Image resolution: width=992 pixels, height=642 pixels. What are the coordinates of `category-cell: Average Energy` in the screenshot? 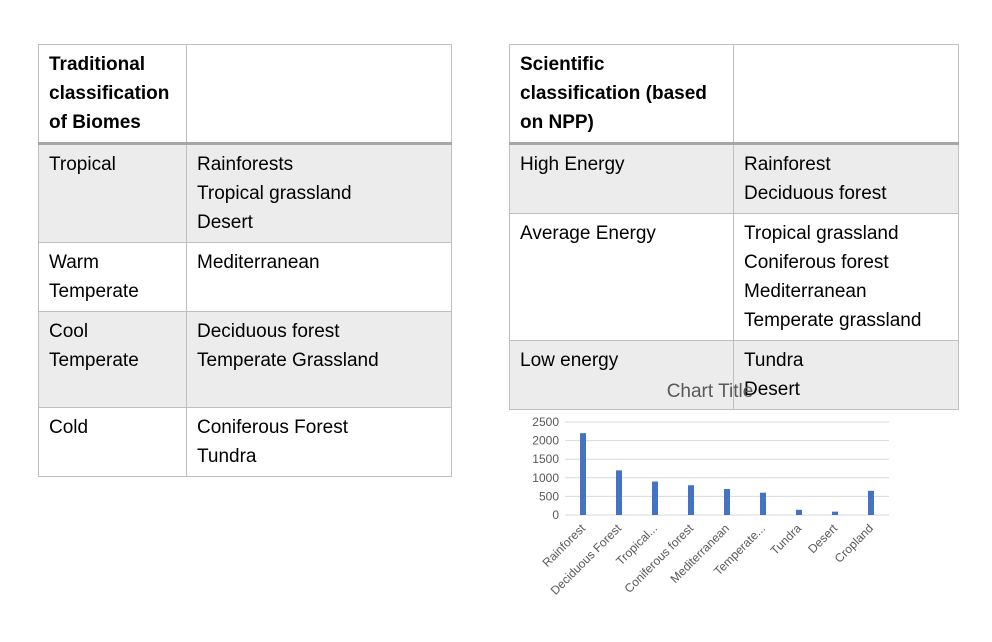 It's located at (621, 277).